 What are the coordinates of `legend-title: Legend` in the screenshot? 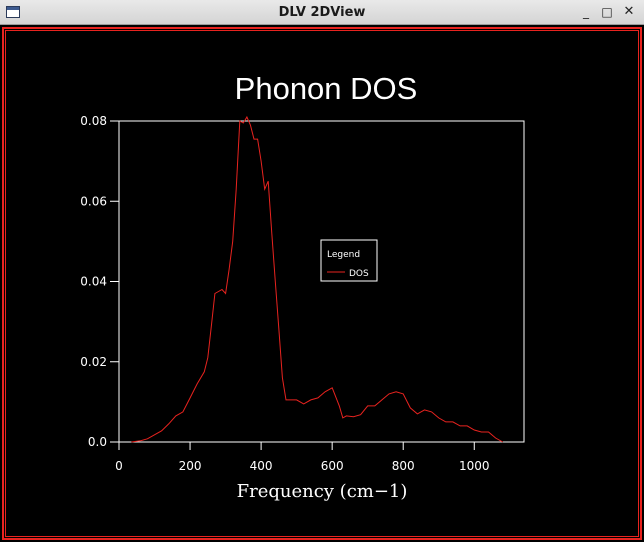 It's located at (343, 255).